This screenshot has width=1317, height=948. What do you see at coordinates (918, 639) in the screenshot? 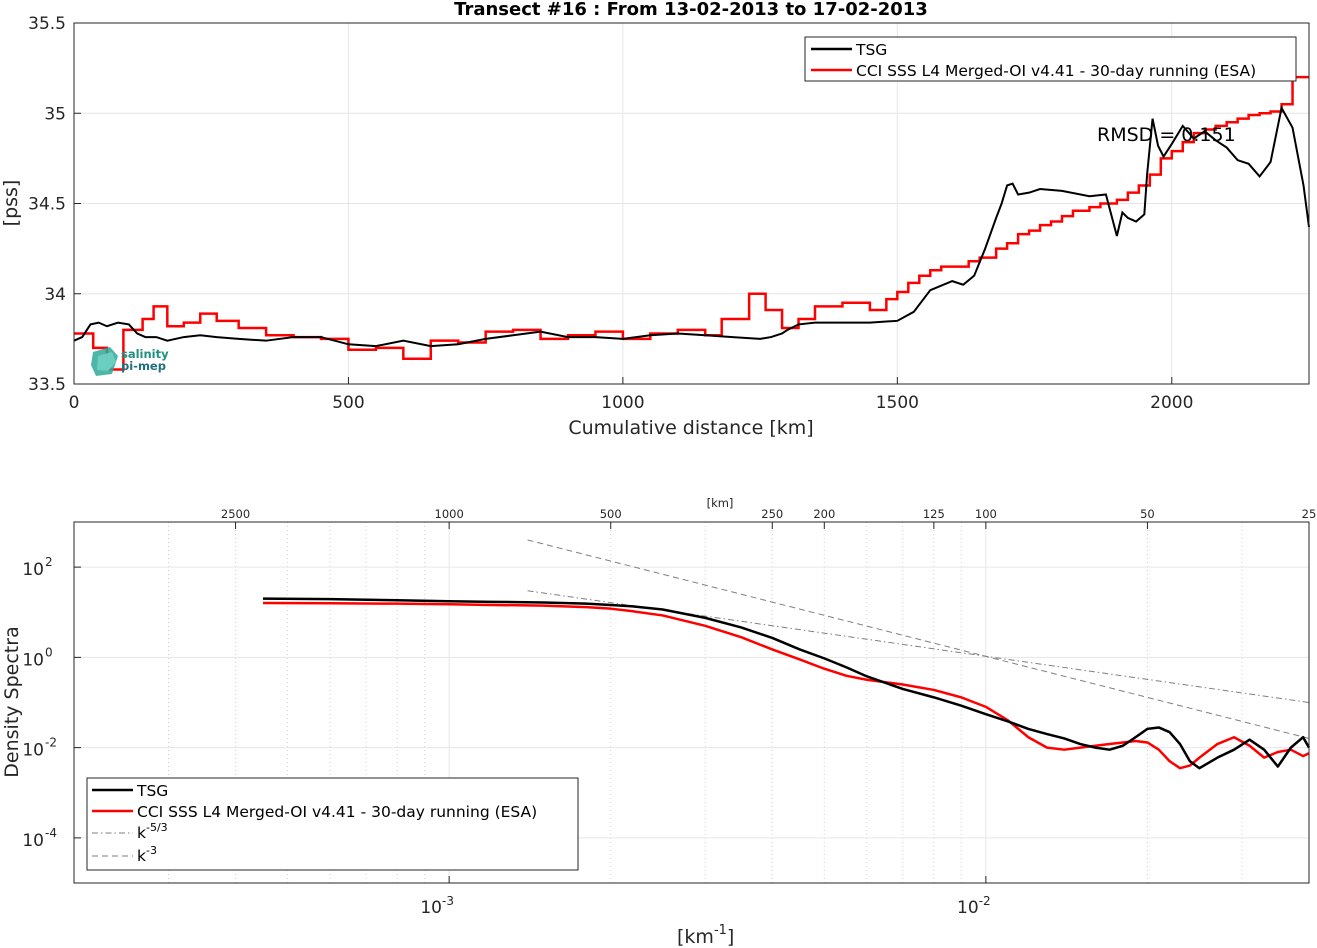
I see `bottom-series-k3-line` at bounding box center [918, 639].